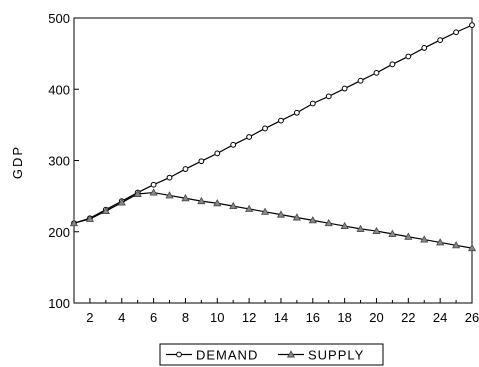  I want to click on x-tick-label: 12, so click(249, 317).